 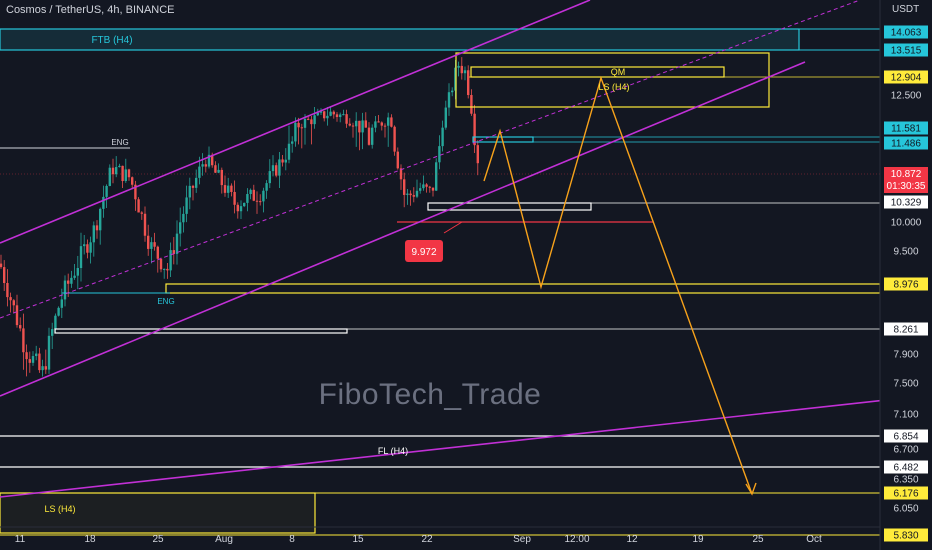 What do you see at coordinates (906, 129) in the screenshot?
I see `price-badge-label: 11.581` at bounding box center [906, 129].